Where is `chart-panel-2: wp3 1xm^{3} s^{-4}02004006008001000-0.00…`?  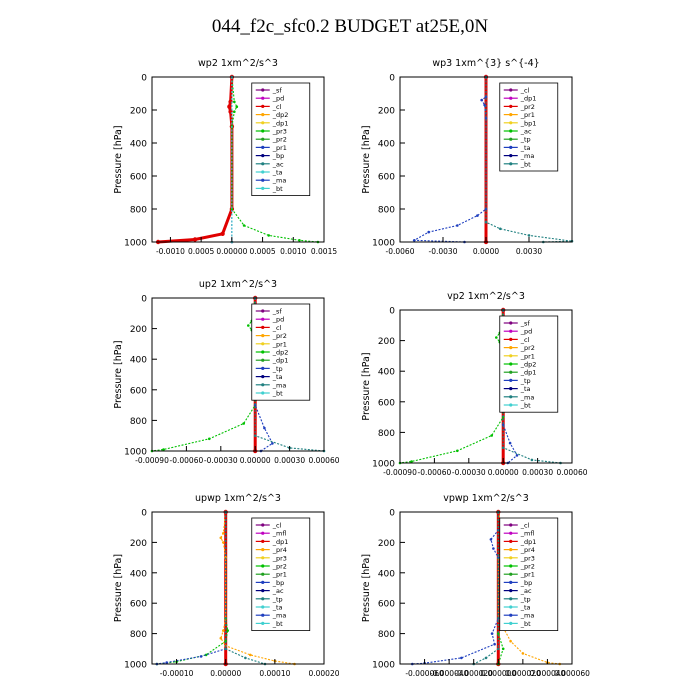 chart-panel-2: wp3 1xm^{3} s^{-4}02004006008001000-0.00… is located at coordinates (467, 157).